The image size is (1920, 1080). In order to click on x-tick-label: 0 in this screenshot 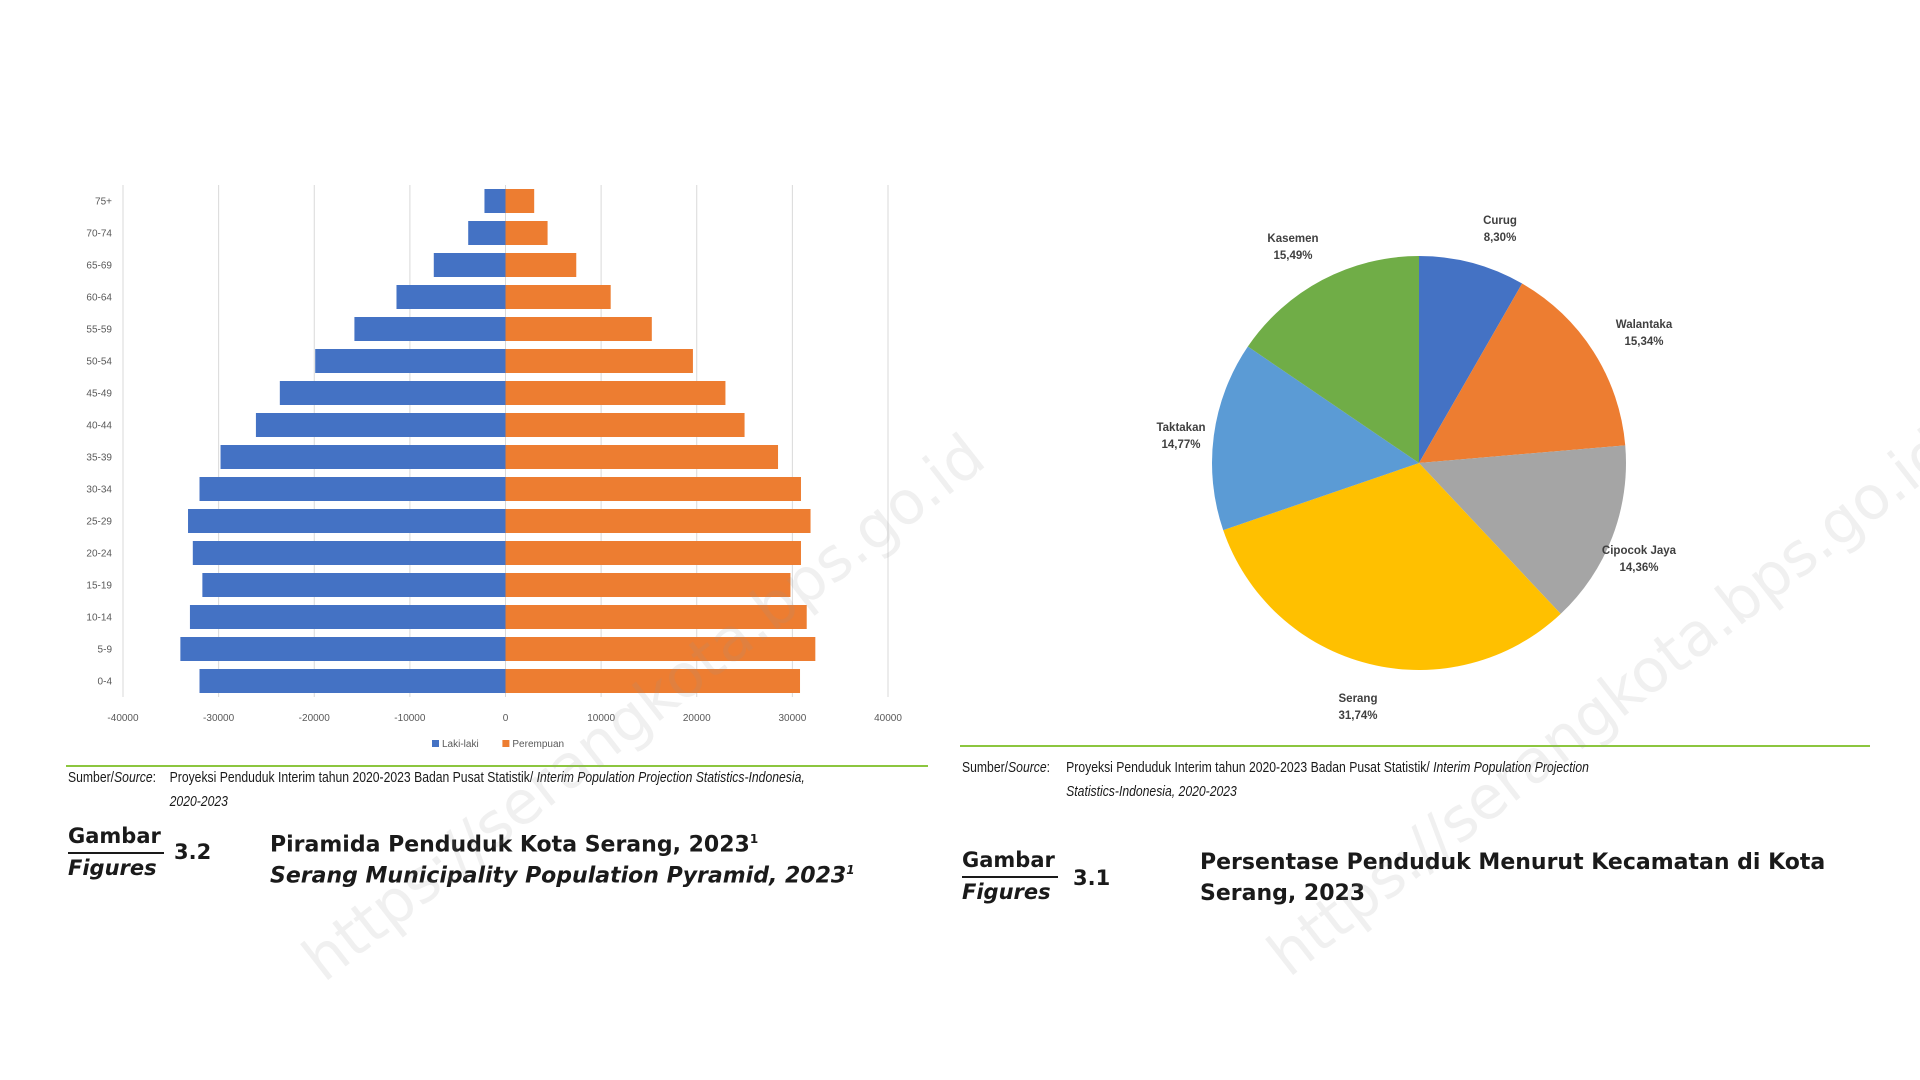, I will do `click(506, 718)`.